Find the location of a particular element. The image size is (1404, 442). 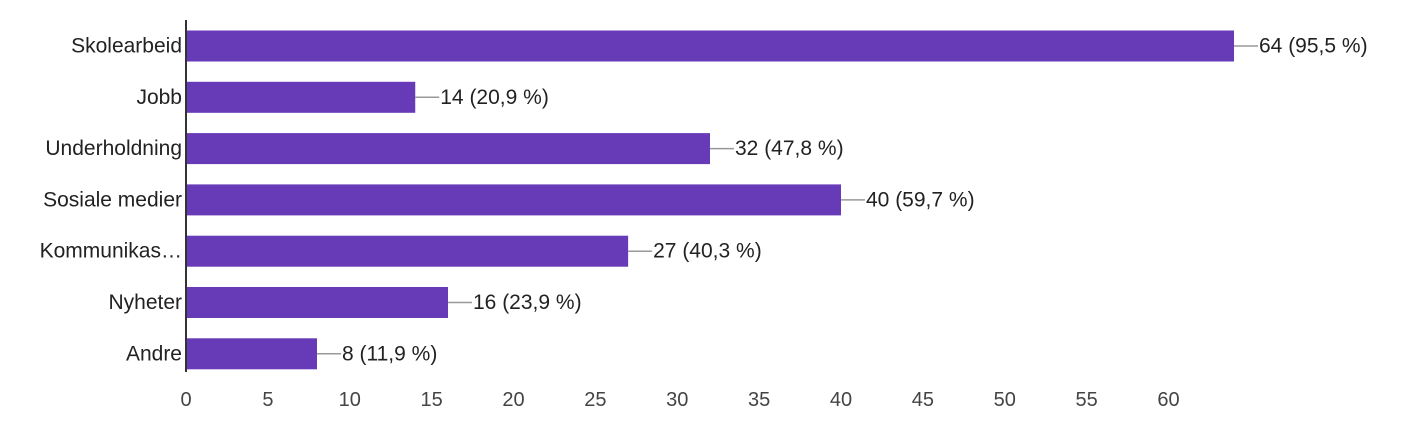

x-tick-label: 40 is located at coordinates (841, 400).